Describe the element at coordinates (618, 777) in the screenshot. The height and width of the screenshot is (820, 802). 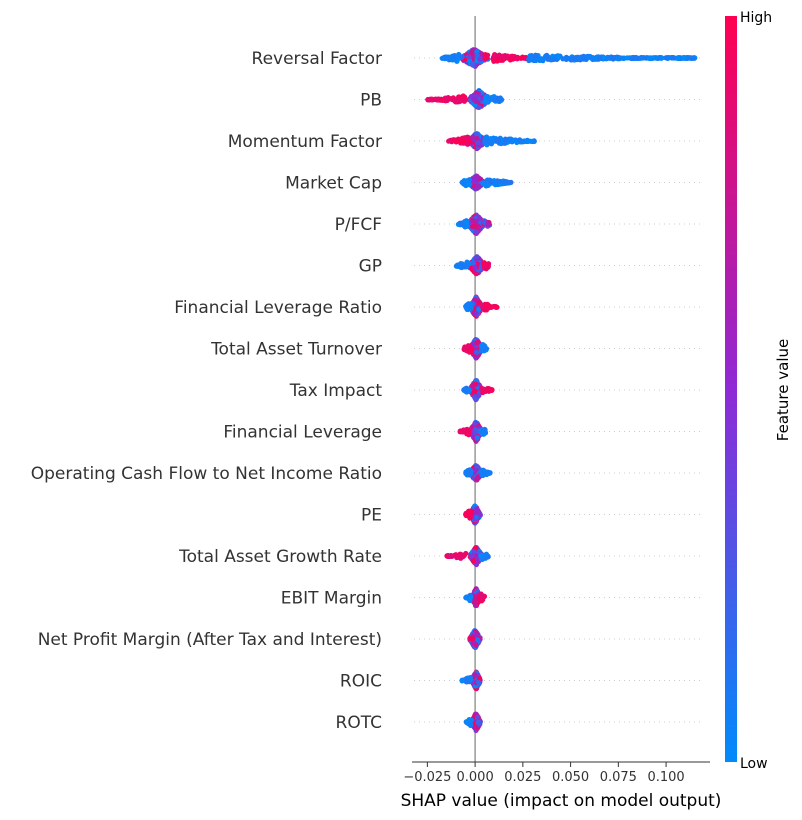
I see `x-tick-label: 0.075` at that location.